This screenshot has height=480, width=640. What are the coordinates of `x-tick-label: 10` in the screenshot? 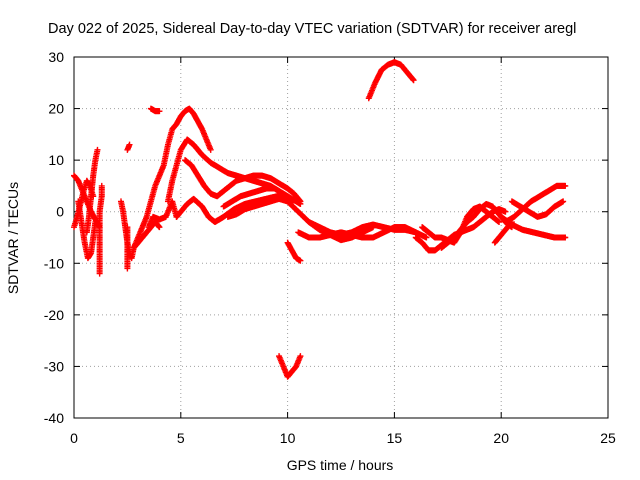 It's located at (288, 438).